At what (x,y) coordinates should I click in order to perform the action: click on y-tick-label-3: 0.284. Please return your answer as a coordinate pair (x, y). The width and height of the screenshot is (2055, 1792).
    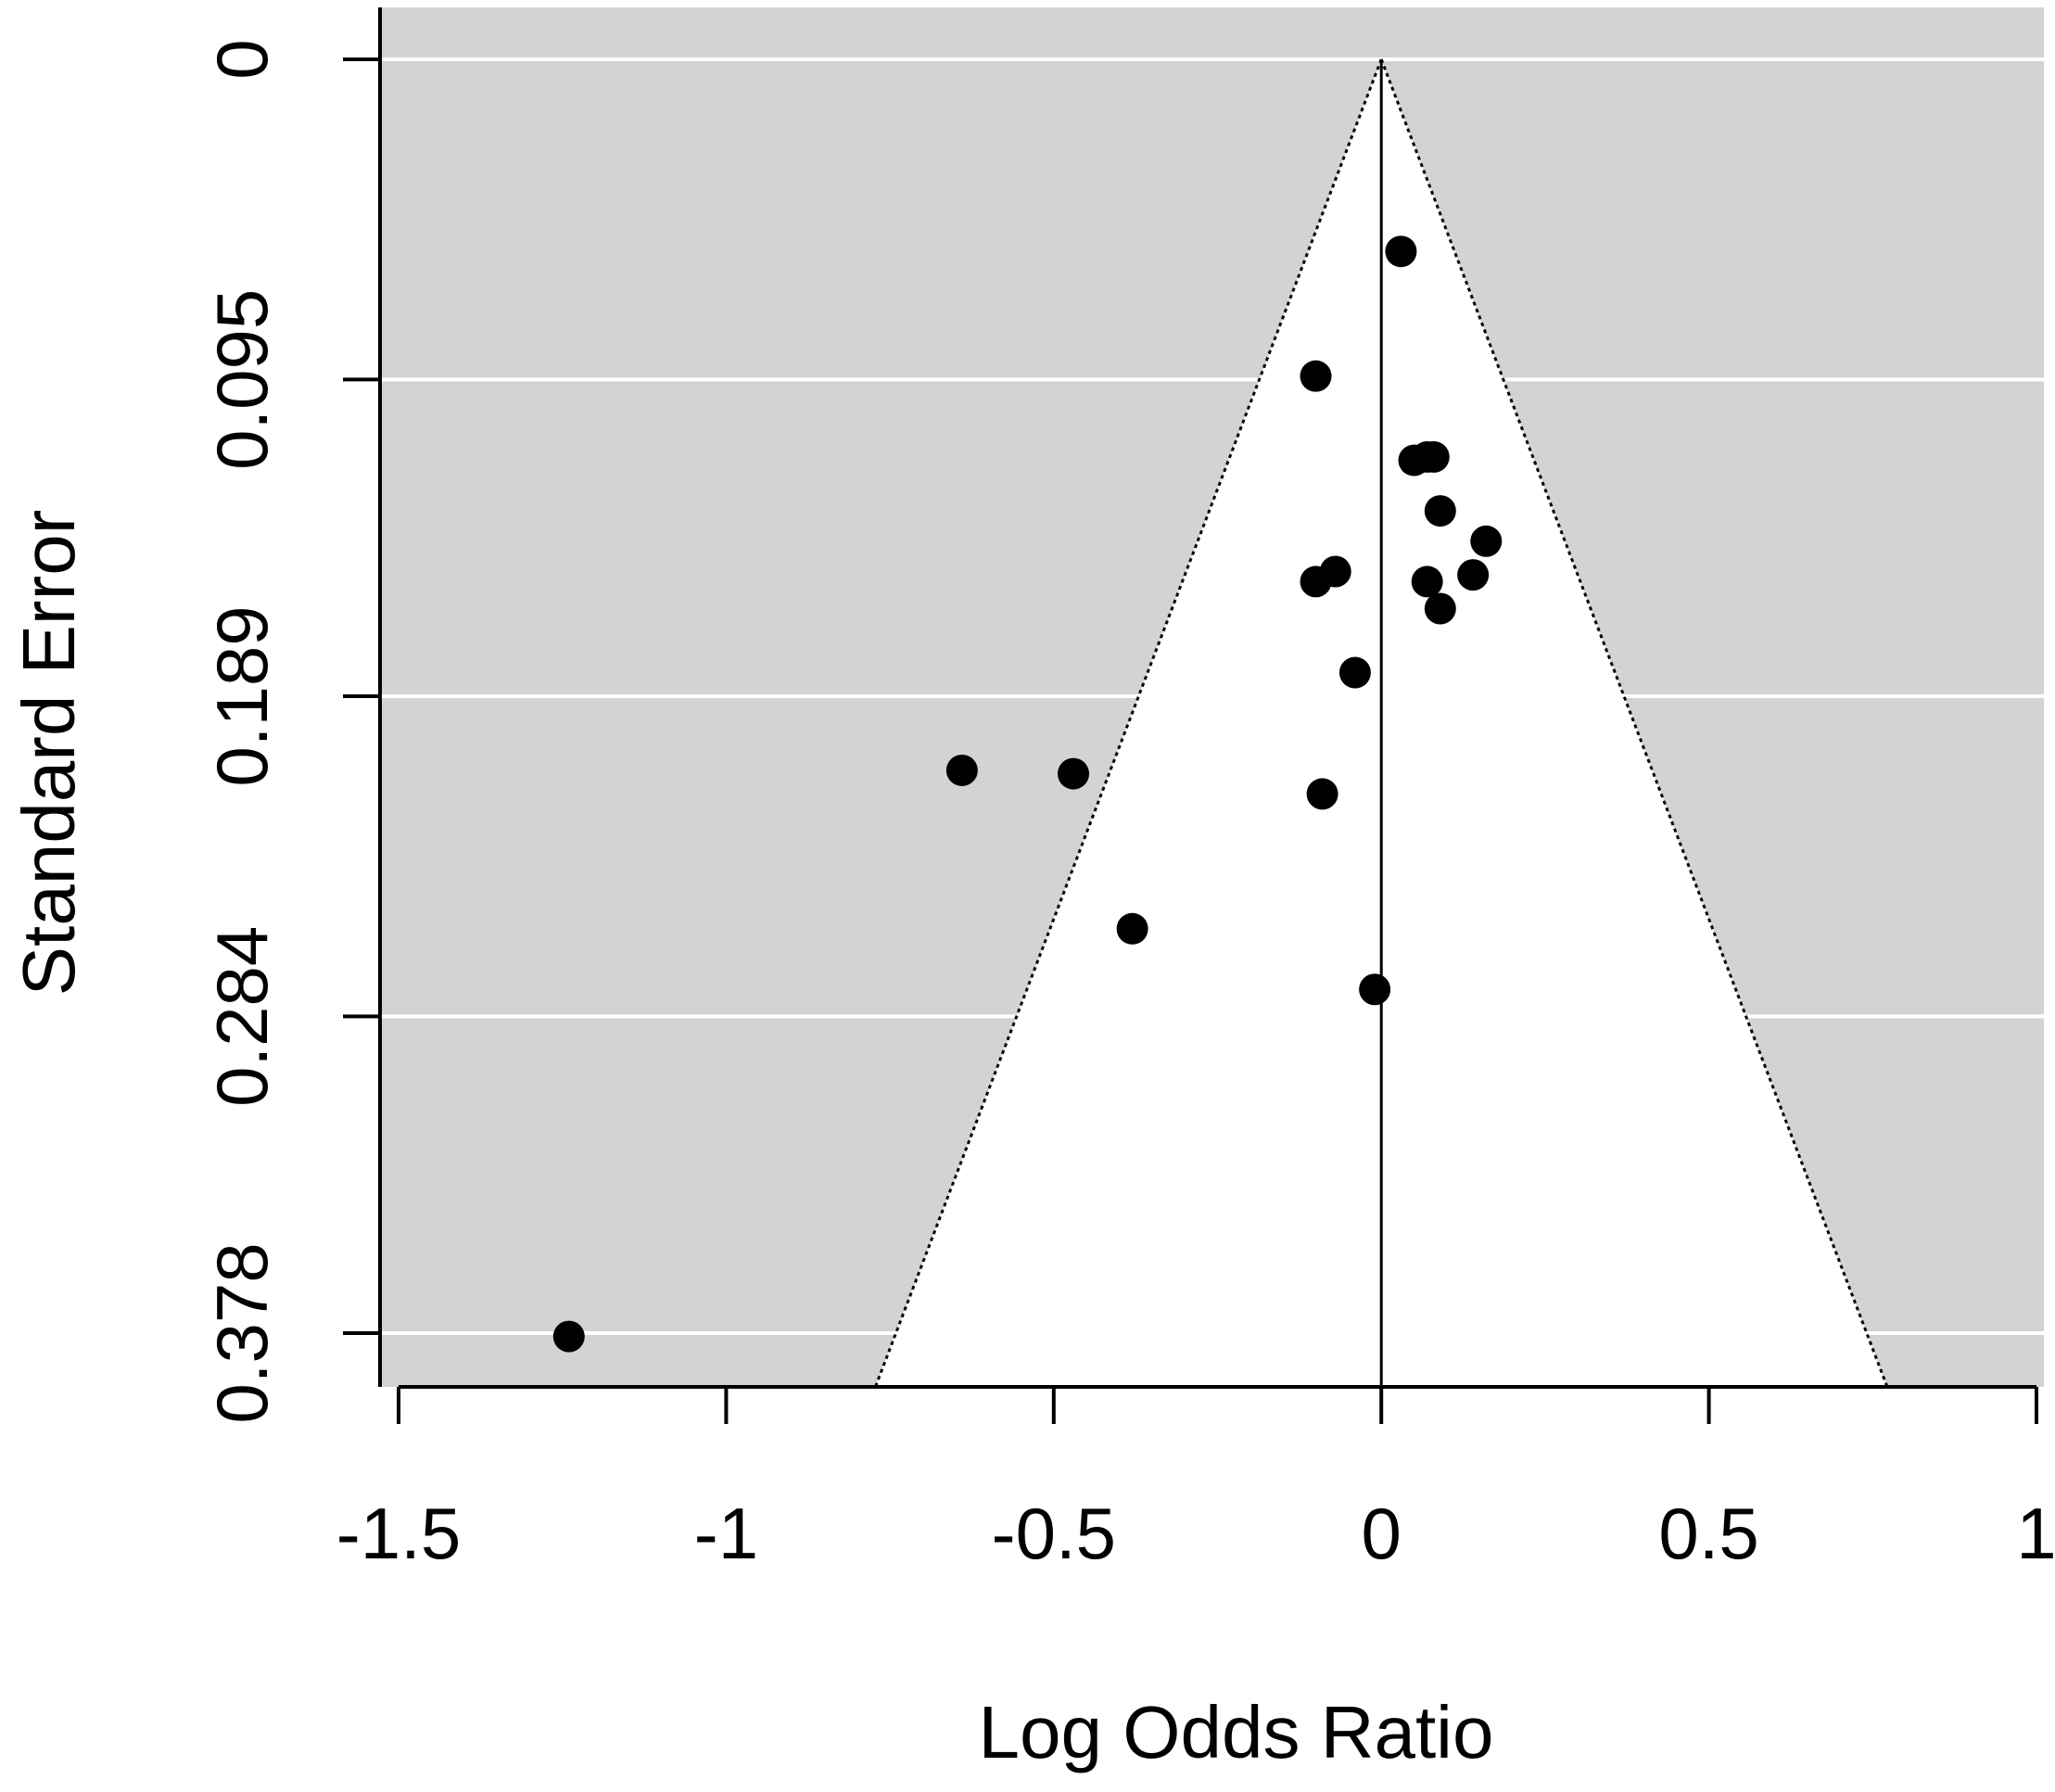
    Looking at the image, I should click on (242, 1017).